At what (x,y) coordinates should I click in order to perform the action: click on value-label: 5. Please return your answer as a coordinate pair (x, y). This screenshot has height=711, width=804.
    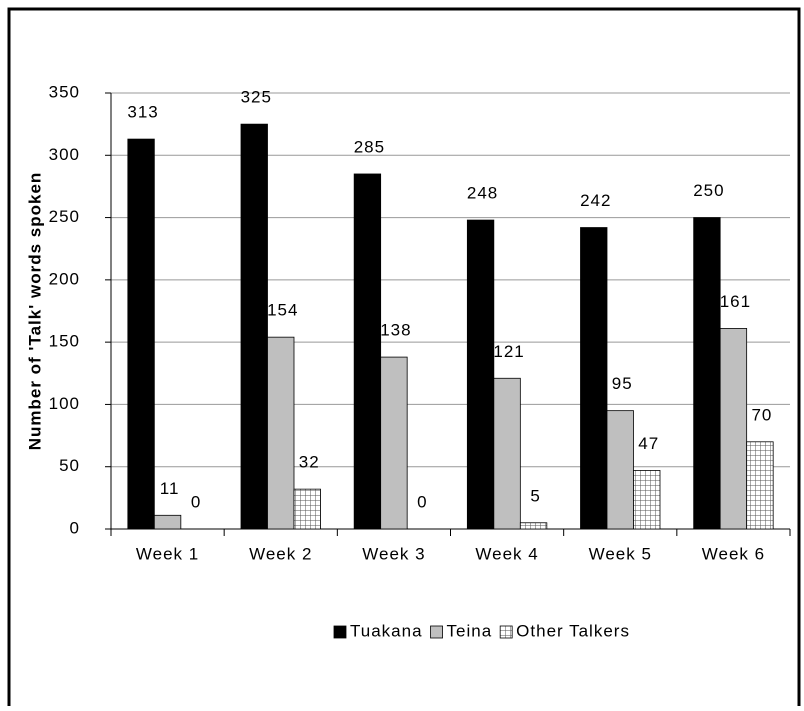
    Looking at the image, I should click on (535, 495).